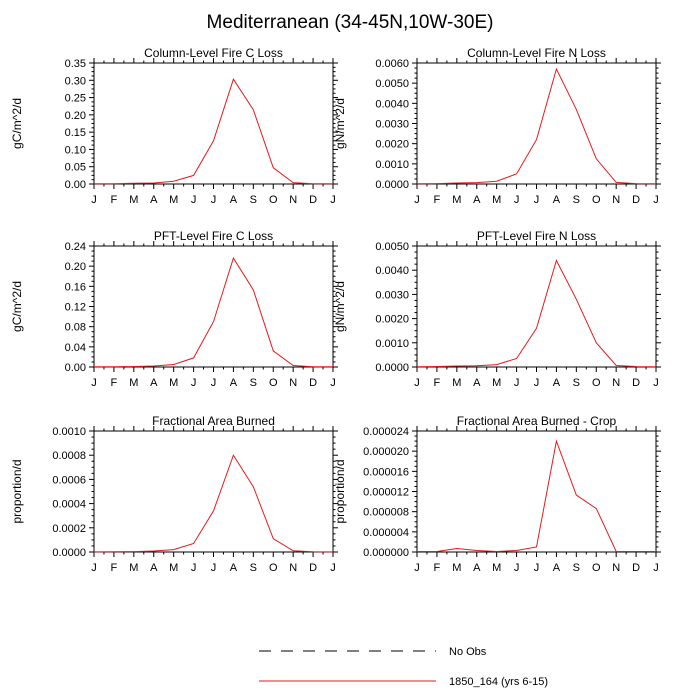  I want to click on y-tick-label: 0.000016, so click(386, 472).